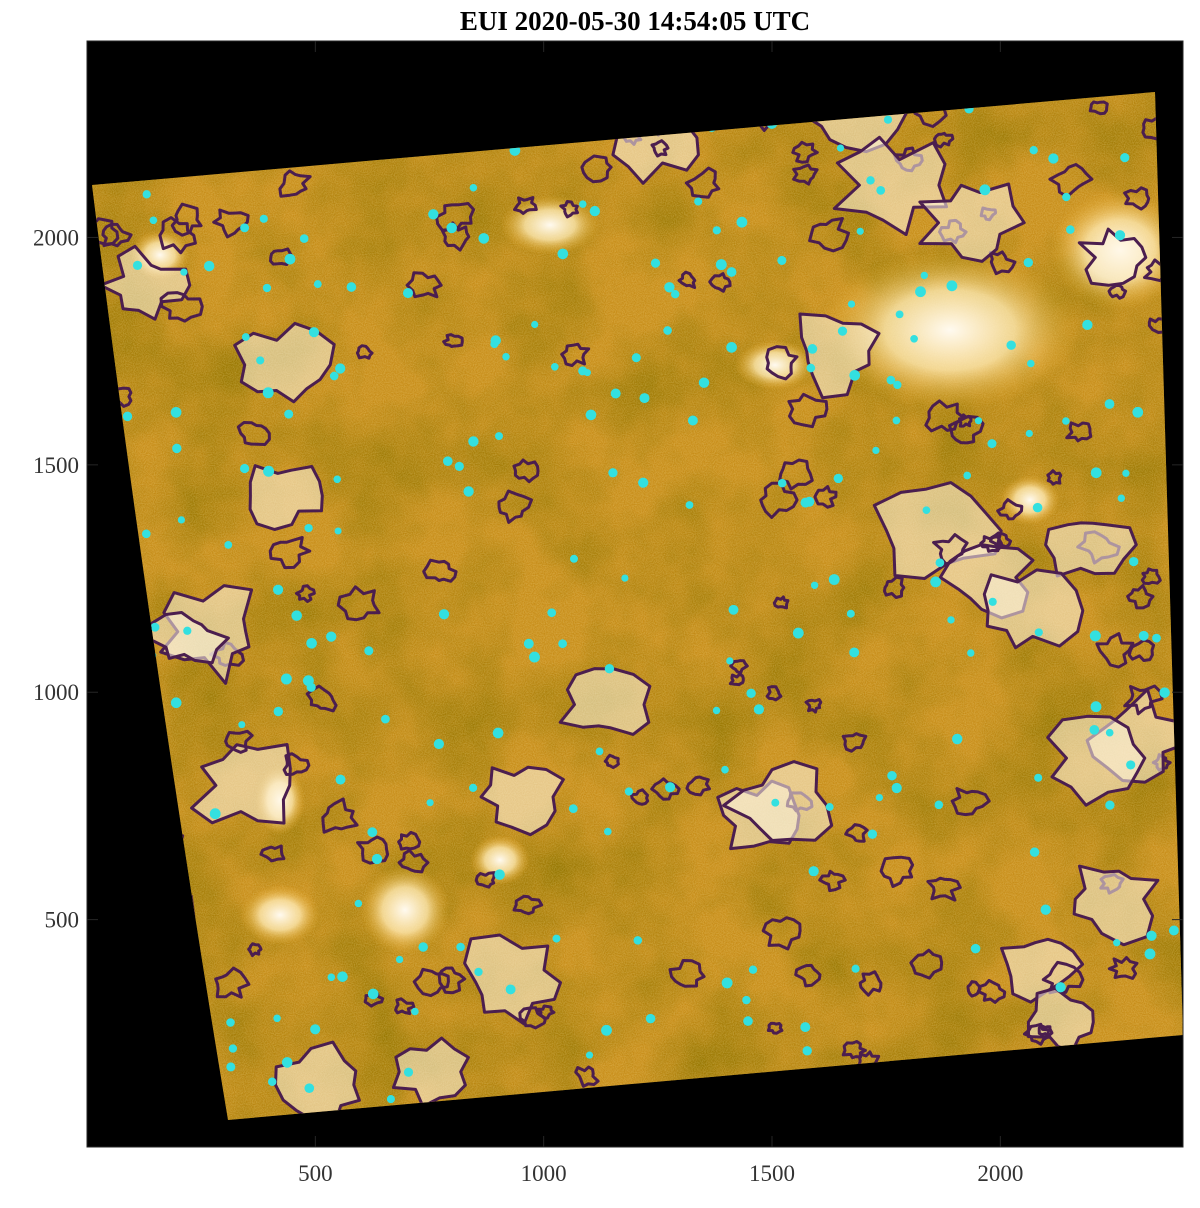 The width and height of the screenshot is (1200, 1208). What do you see at coordinates (56, 465) in the screenshot?
I see `y-tick-label: 1500` at bounding box center [56, 465].